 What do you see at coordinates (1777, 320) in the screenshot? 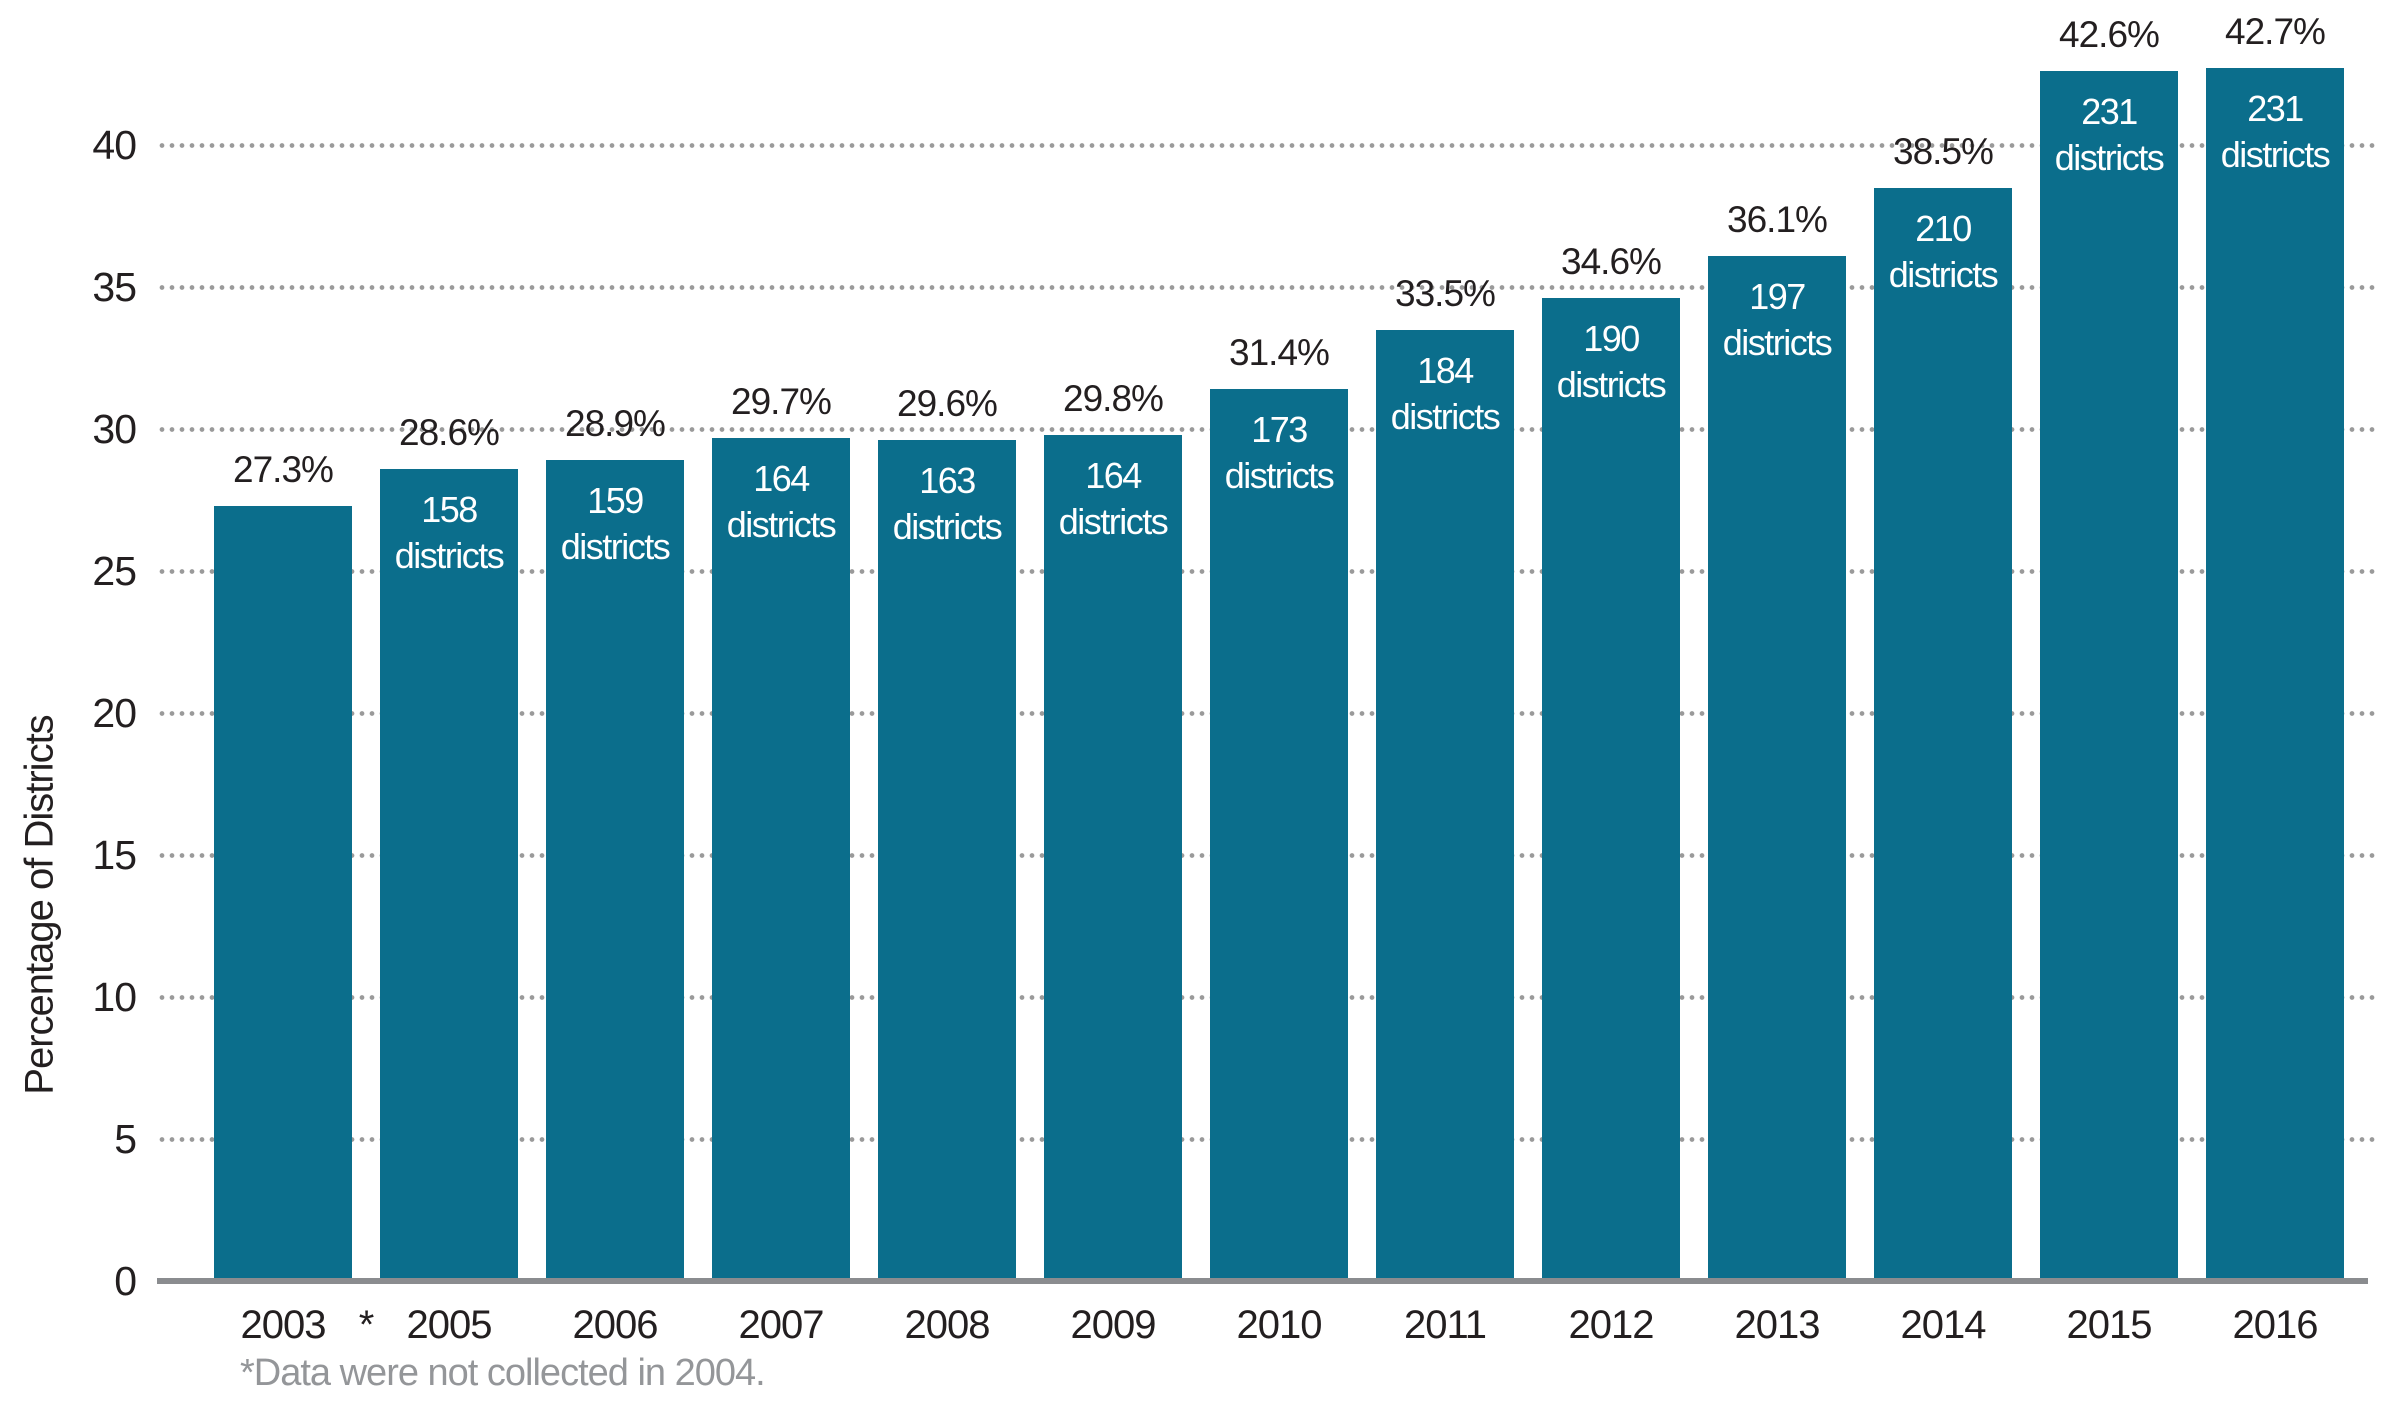
I see `bar-count-label-2013: 197 districts` at bounding box center [1777, 320].